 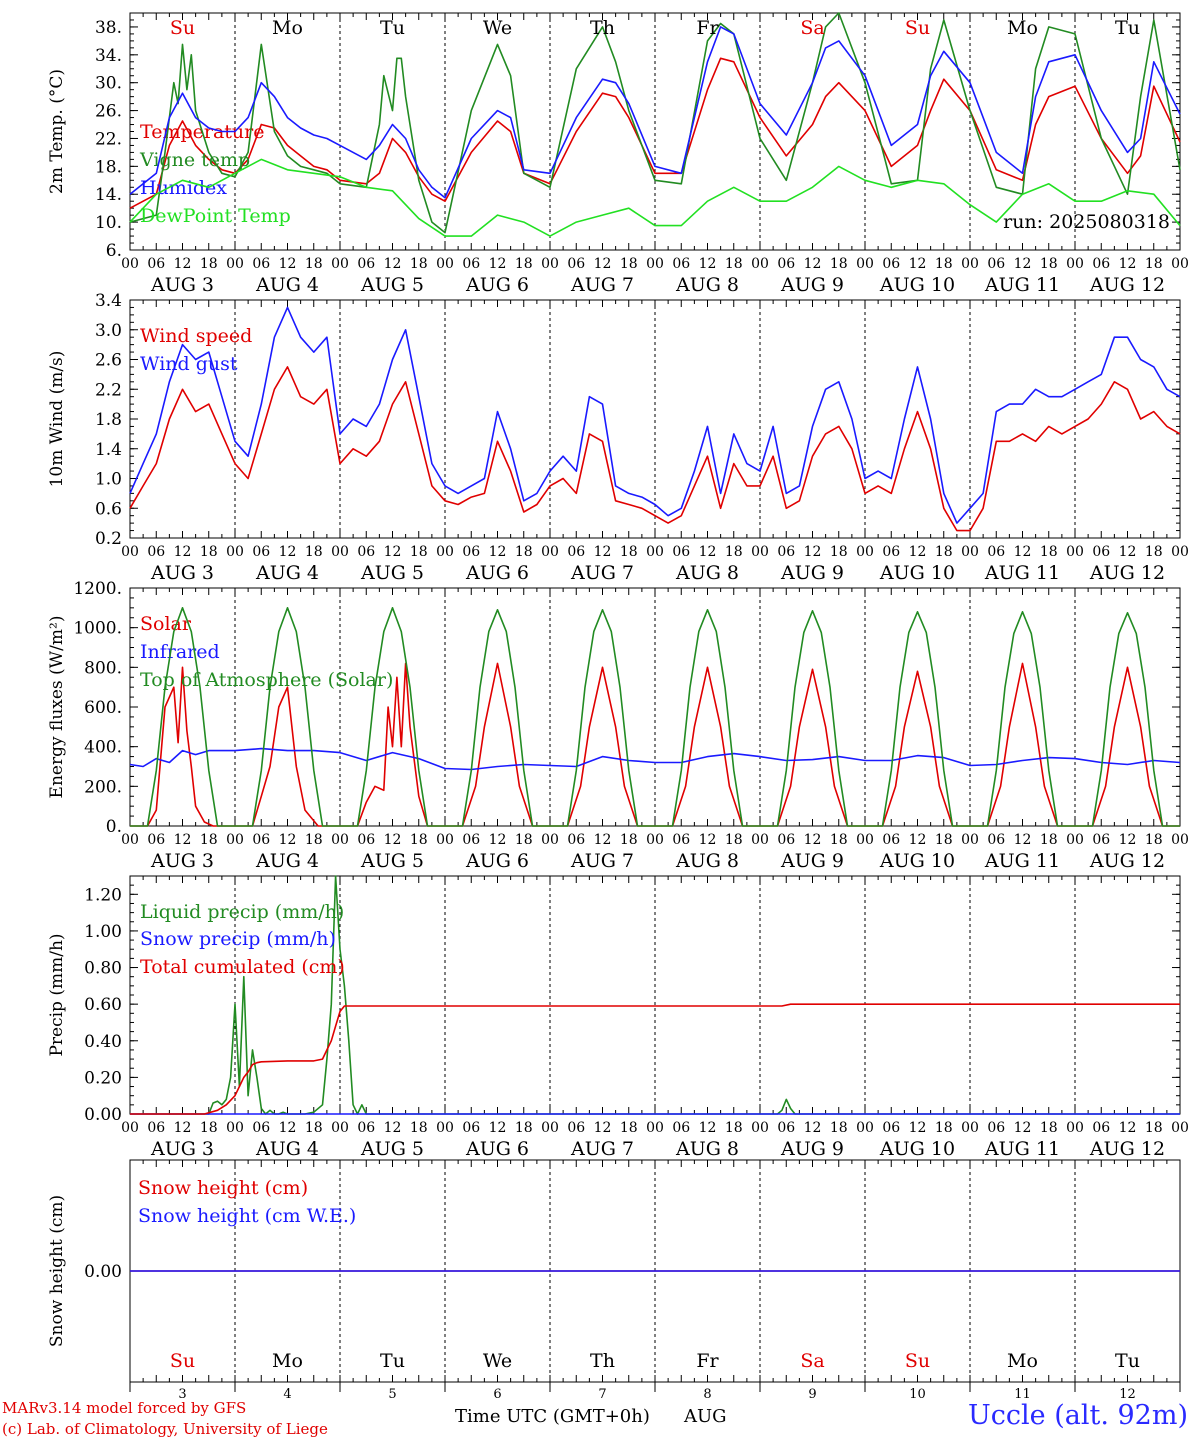 I want to click on y-tick-label: 0.80, so click(x=103, y=969).